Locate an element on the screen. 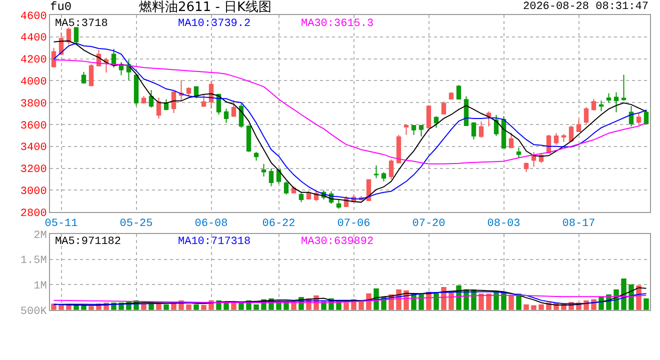 This screenshot has height=360, width=660. y-tick-label: 2800 is located at coordinates (33, 214).